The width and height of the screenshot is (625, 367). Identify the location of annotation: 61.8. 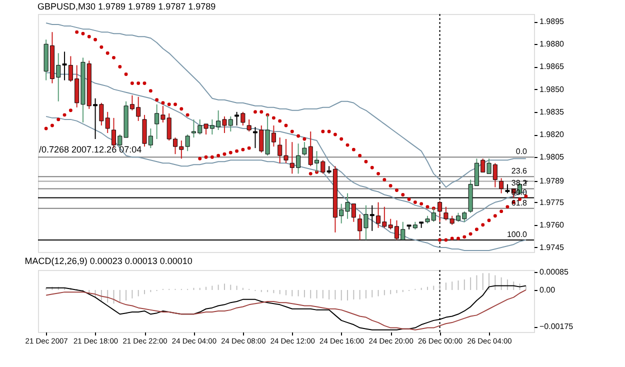
(519, 203).